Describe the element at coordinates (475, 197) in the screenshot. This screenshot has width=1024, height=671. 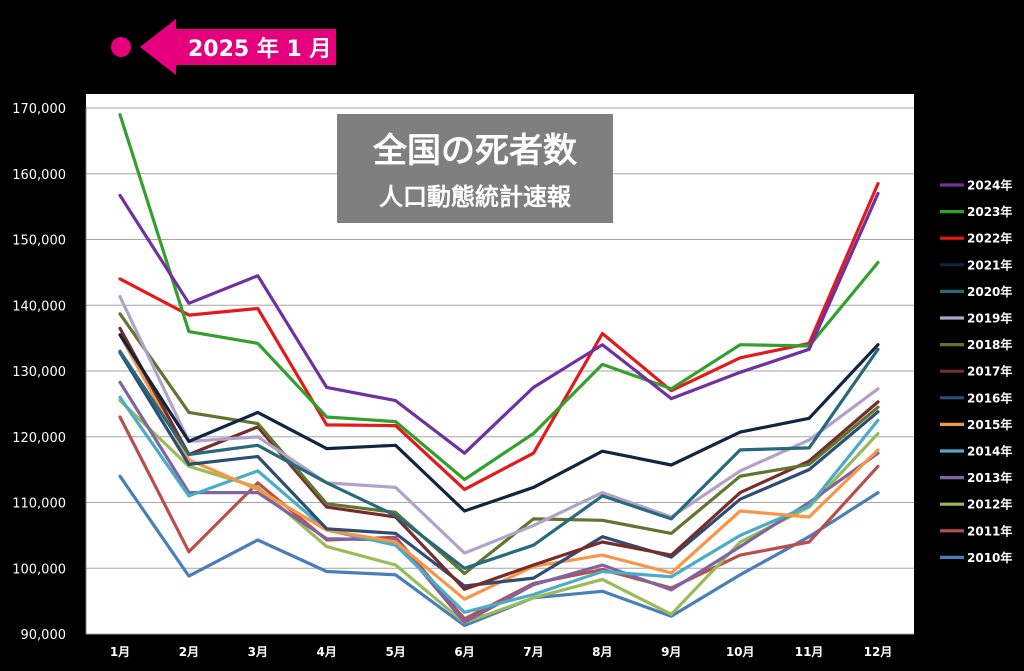
I see `chart-subtitle: 人口動態統計速報` at that location.